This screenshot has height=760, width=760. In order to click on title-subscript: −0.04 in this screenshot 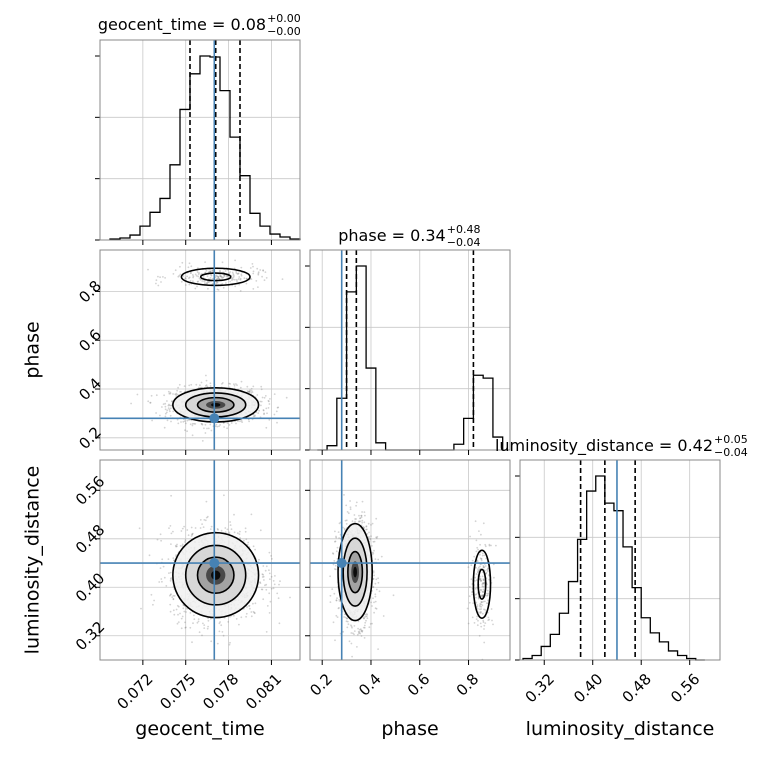, I will do `click(731, 452)`.